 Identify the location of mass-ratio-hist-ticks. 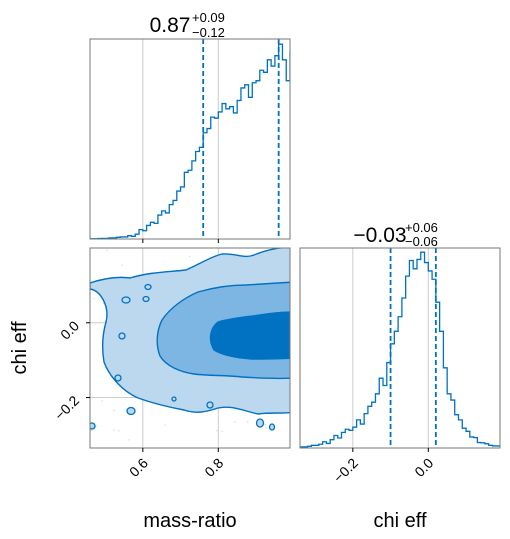
(180, 241).